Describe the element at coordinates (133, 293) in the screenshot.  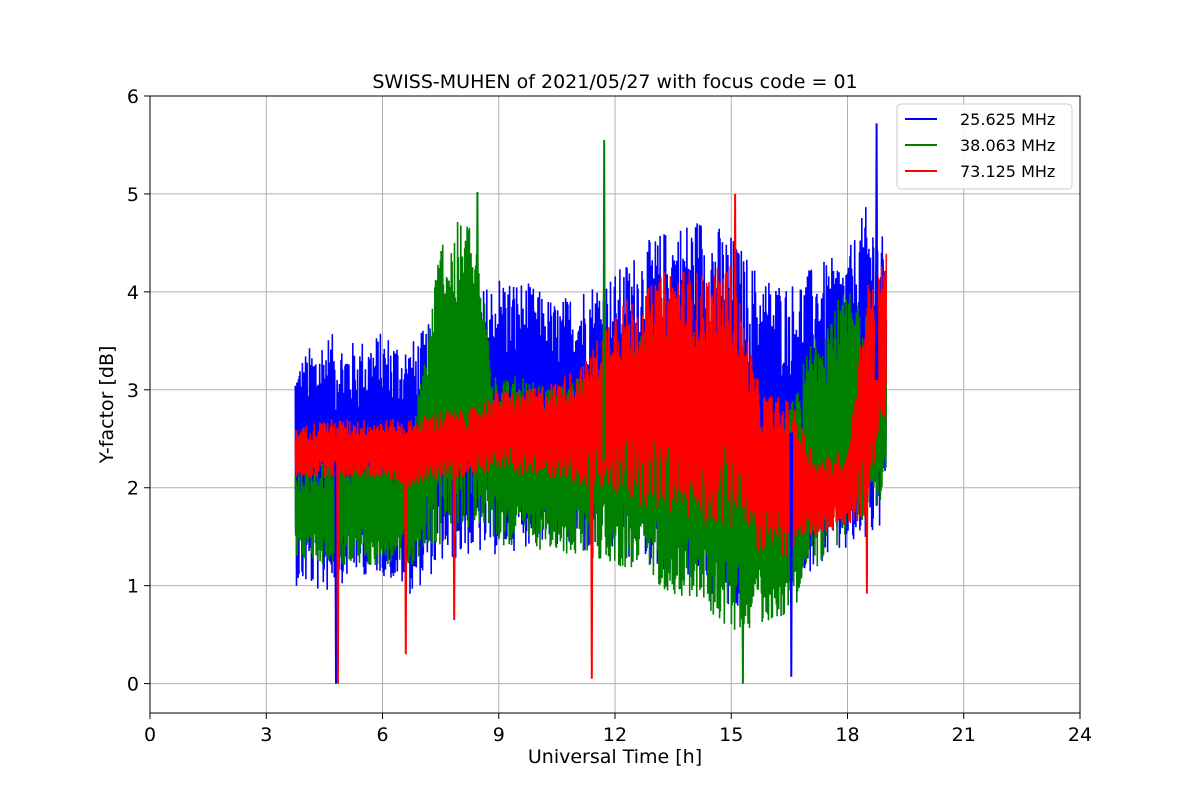
I see `y-tick-label: 4` at that location.